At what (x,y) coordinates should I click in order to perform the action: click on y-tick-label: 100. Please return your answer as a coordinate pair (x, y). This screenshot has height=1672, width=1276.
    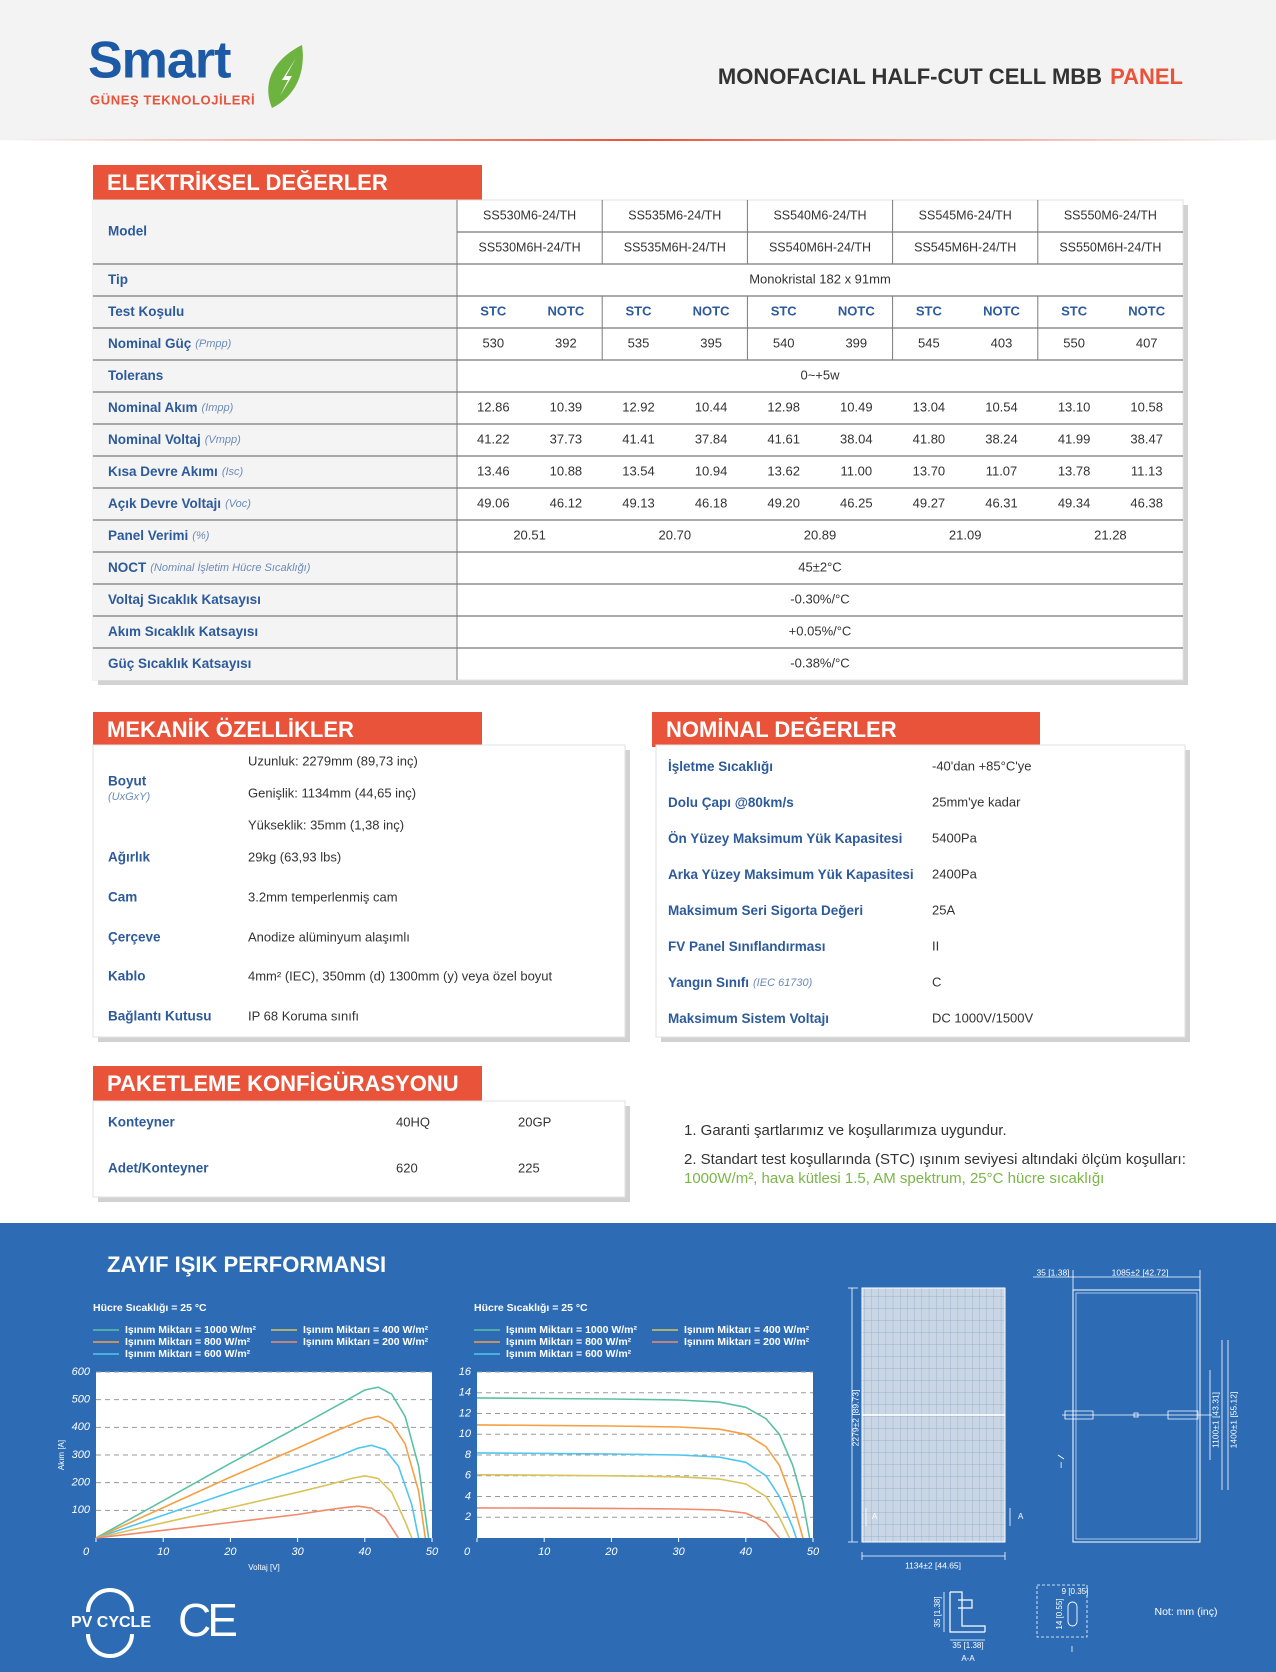
    Looking at the image, I should click on (81, 1510).